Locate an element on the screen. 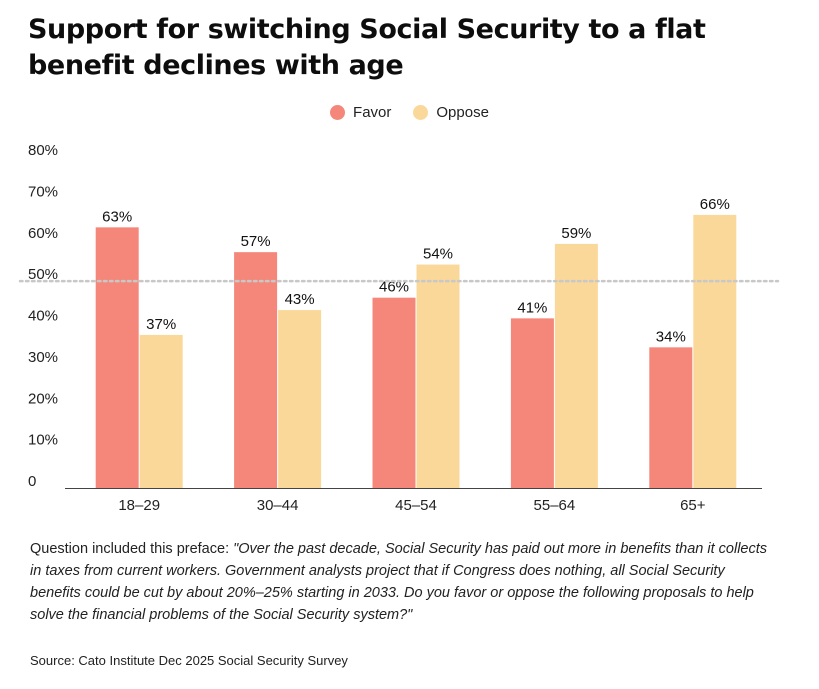  y-tick-label: 10% is located at coordinates (43, 440).